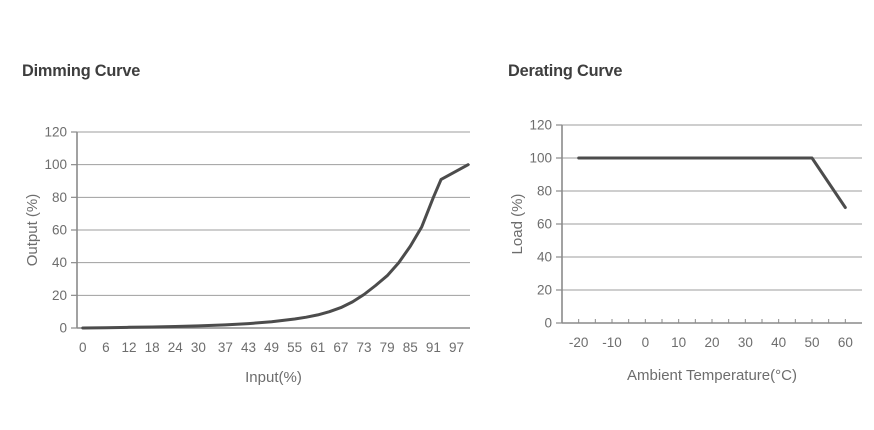 Image resolution: width=874 pixels, height=430 pixels. I want to click on x-tick-label: 67, so click(340, 347).